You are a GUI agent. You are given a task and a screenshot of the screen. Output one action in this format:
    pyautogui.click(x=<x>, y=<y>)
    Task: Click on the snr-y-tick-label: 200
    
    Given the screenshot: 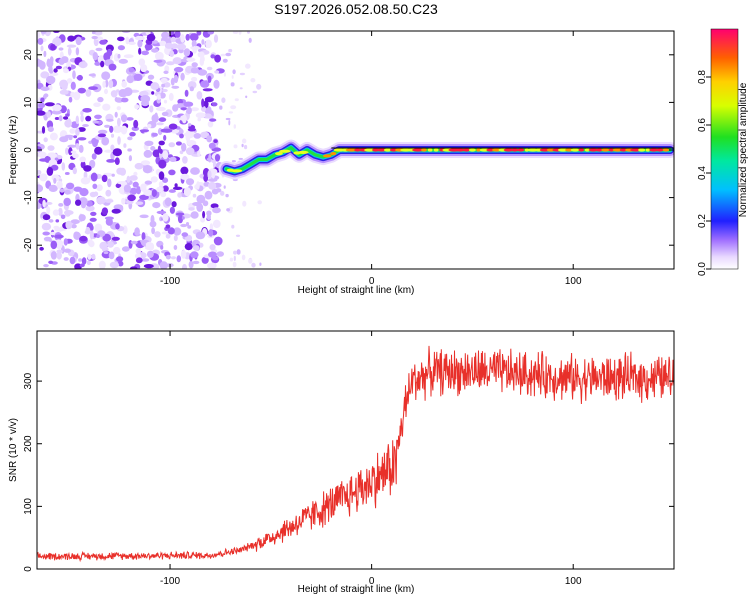 What is the action you would take?
    pyautogui.click(x=28, y=443)
    